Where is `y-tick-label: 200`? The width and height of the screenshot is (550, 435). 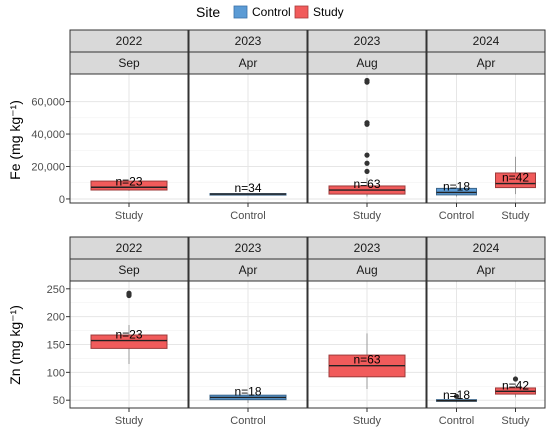 y-tick-label: 200 is located at coordinates (56, 318).